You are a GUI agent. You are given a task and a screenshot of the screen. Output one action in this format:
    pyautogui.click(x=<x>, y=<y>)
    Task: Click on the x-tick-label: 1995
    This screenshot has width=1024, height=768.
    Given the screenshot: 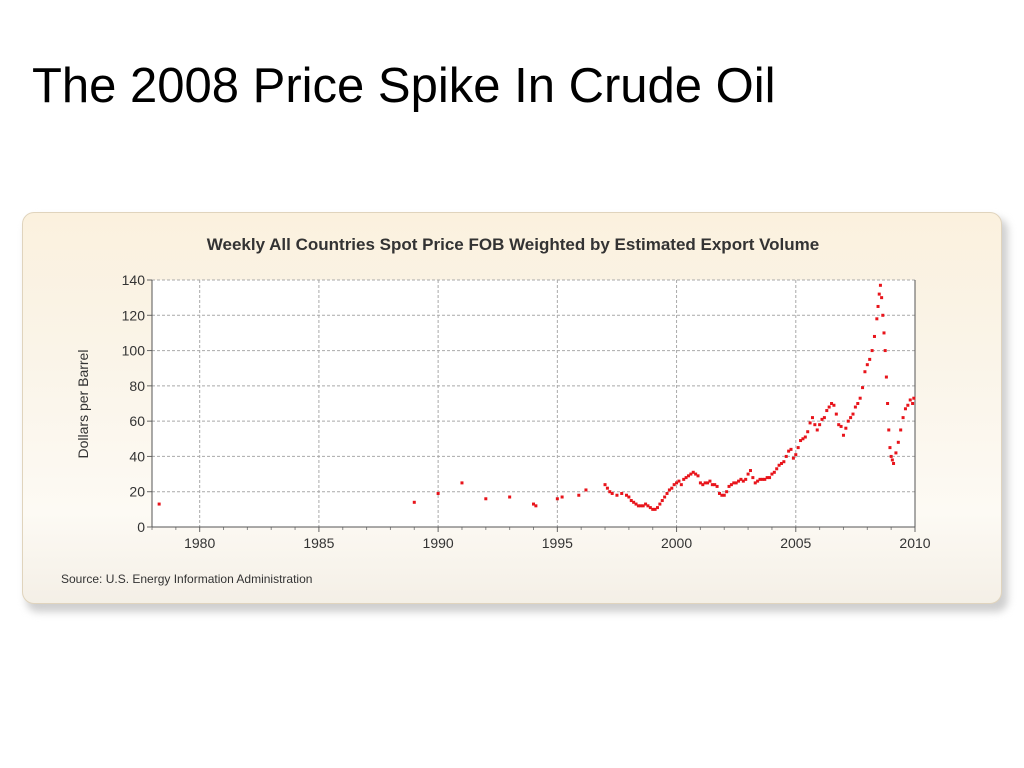 What is the action you would take?
    pyautogui.click(x=557, y=543)
    